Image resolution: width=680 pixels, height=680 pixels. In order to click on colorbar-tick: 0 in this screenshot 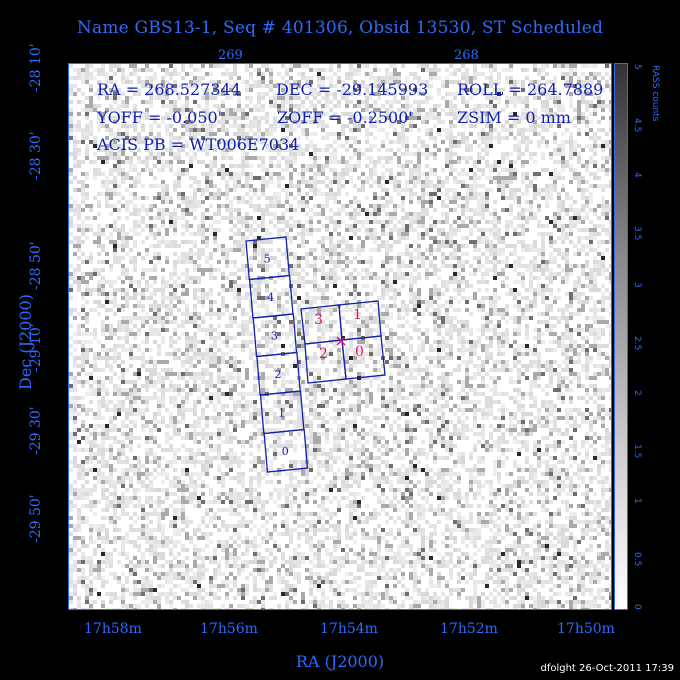, I will do `click(637, 607)`.